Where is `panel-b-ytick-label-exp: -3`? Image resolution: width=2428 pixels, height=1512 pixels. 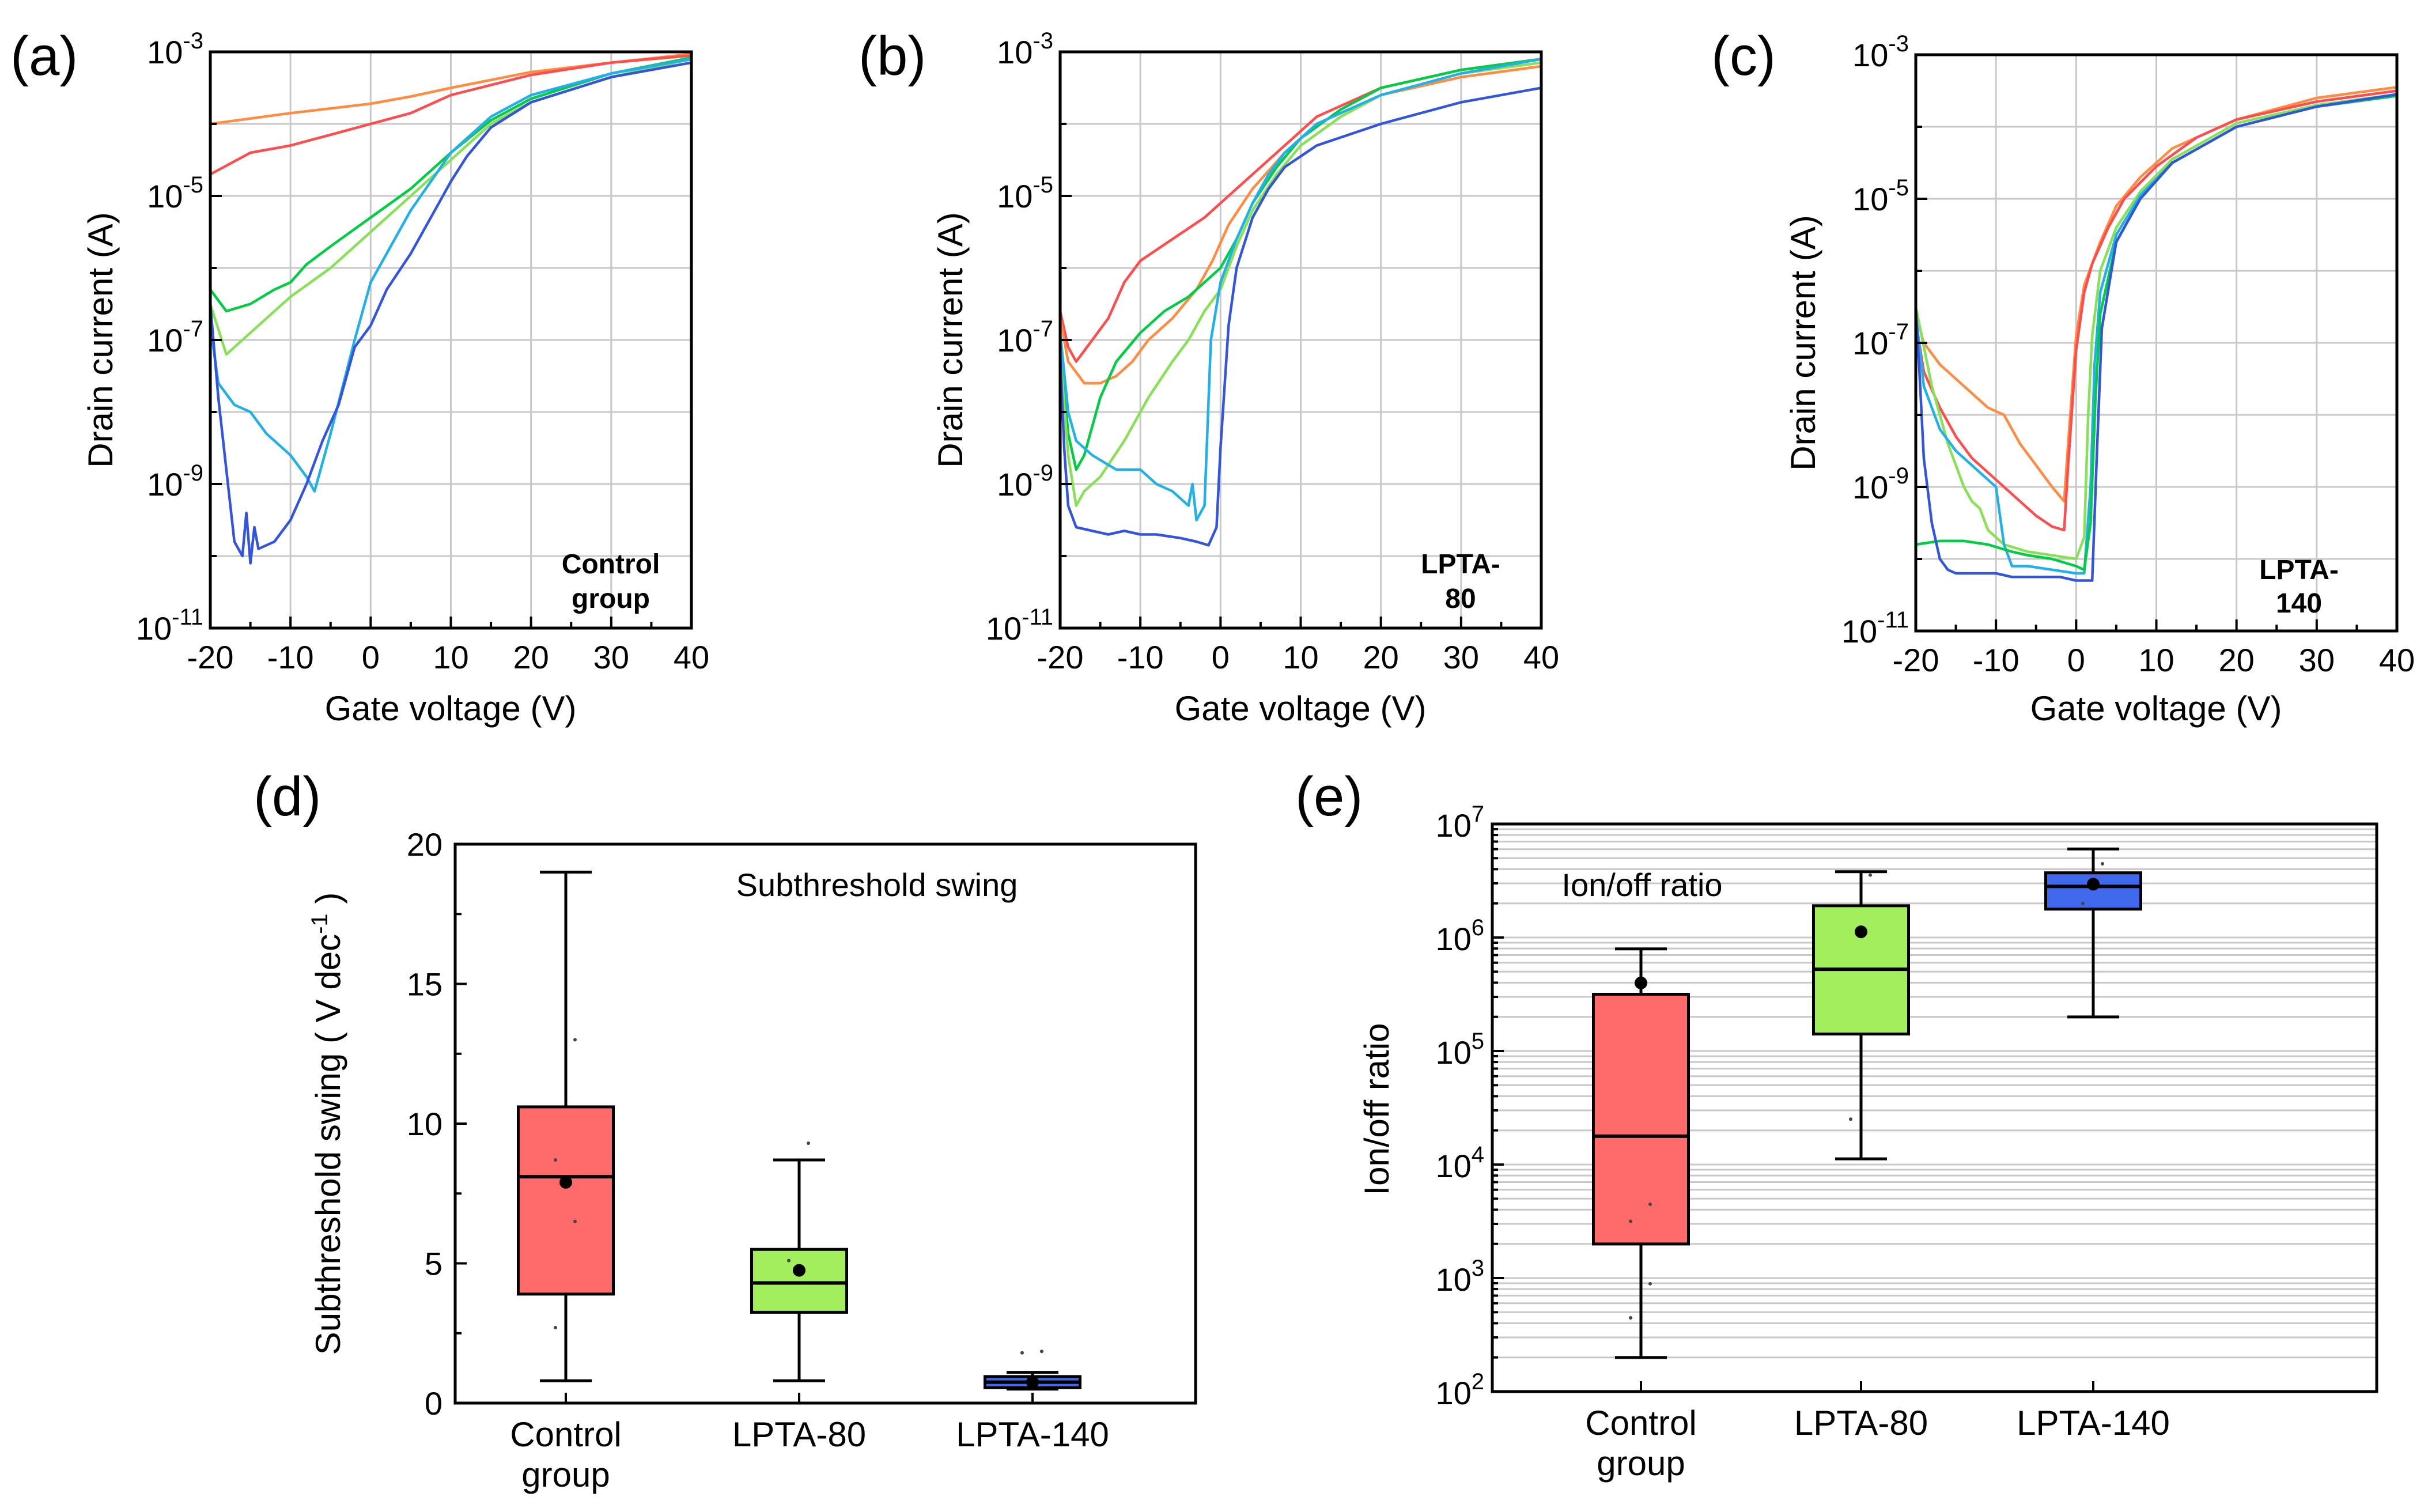 panel-b-ytick-label-exp: -3 is located at coordinates (1043, 41).